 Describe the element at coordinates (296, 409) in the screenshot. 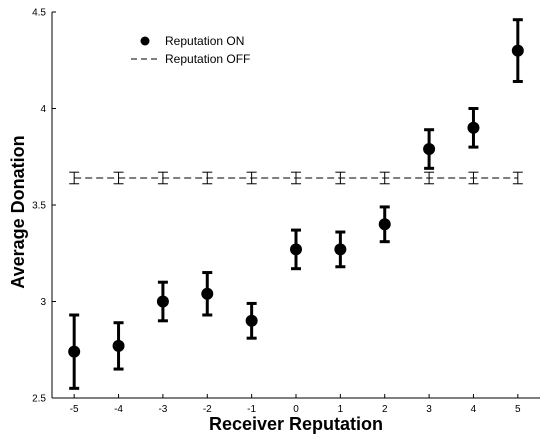

I see `x-tick-label: 0` at that location.